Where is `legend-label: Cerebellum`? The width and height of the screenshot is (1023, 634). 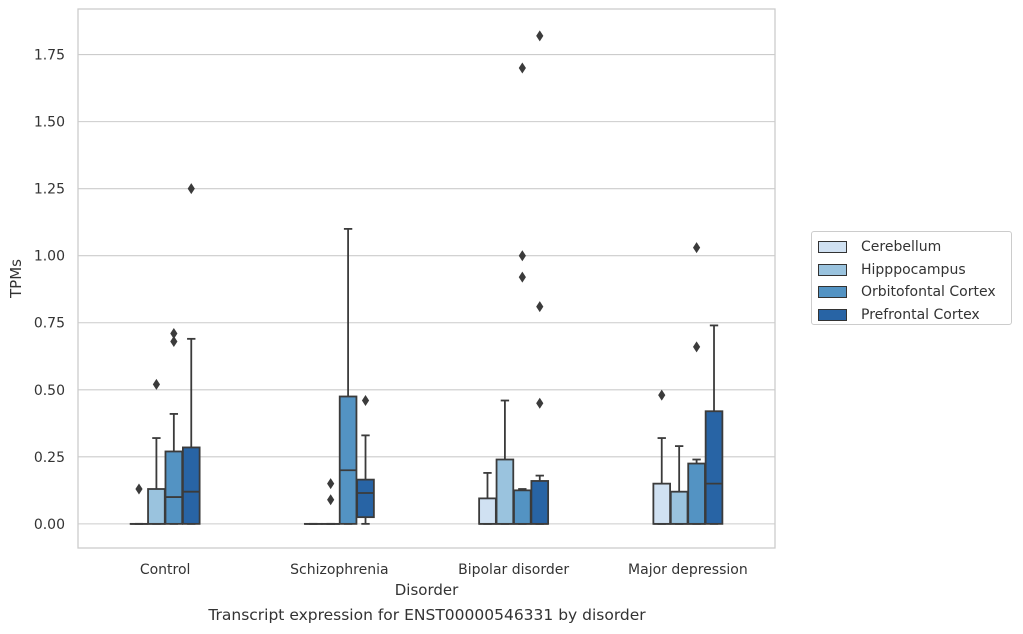 legend-label: Cerebellum is located at coordinates (901, 247).